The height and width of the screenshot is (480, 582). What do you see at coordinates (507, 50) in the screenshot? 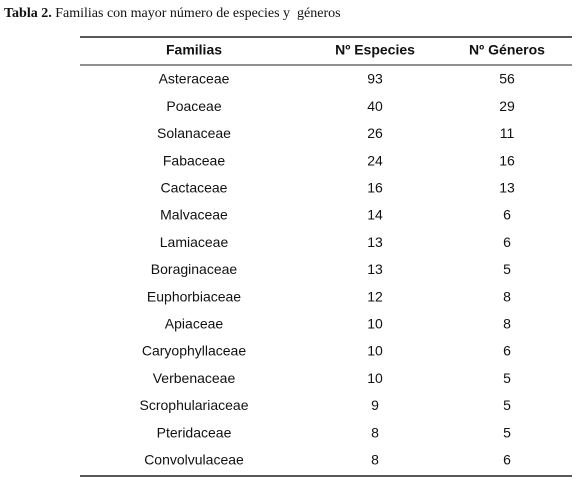
I see `header-cell: Nº Géneros` at bounding box center [507, 50].